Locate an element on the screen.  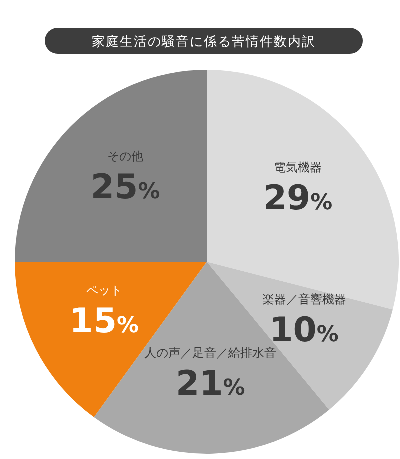
slice-label: 電気機器 is located at coordinates (298, 167).